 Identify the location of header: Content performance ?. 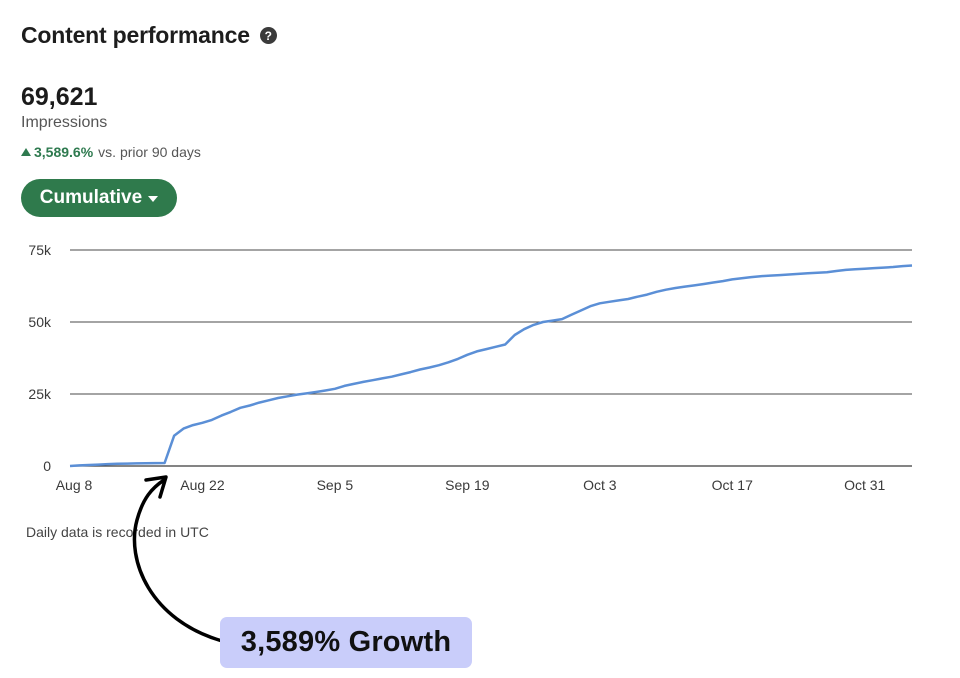
(149, 35).